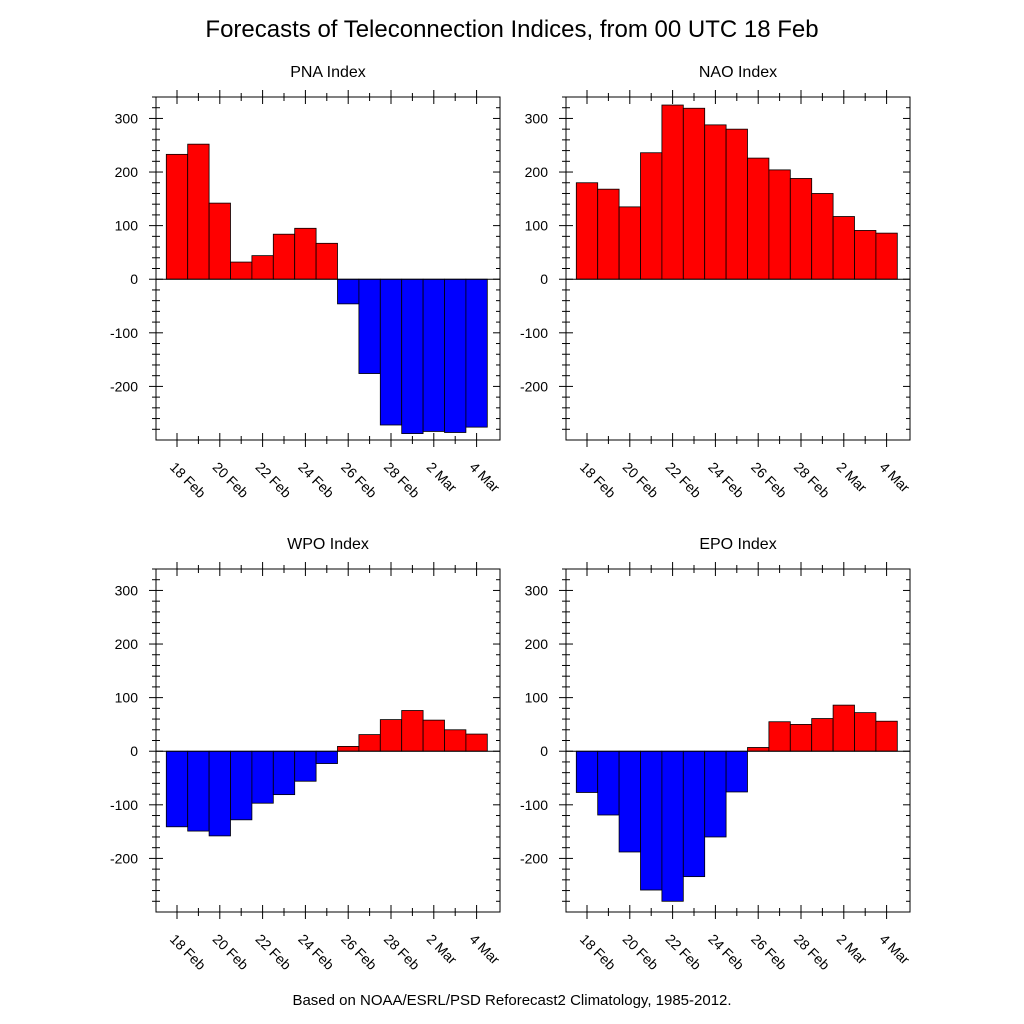 This screenshot has height=1024, width=1024. I want to click on wpo-xtick-label: 18 Feb, so click(188, 952).